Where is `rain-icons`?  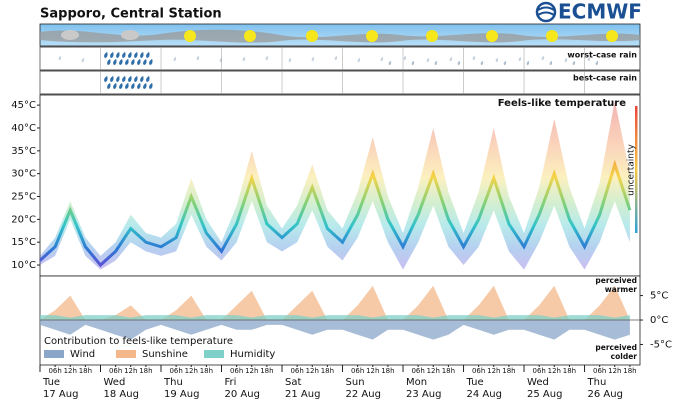
rain-icons is located at coordinates (328, 70).